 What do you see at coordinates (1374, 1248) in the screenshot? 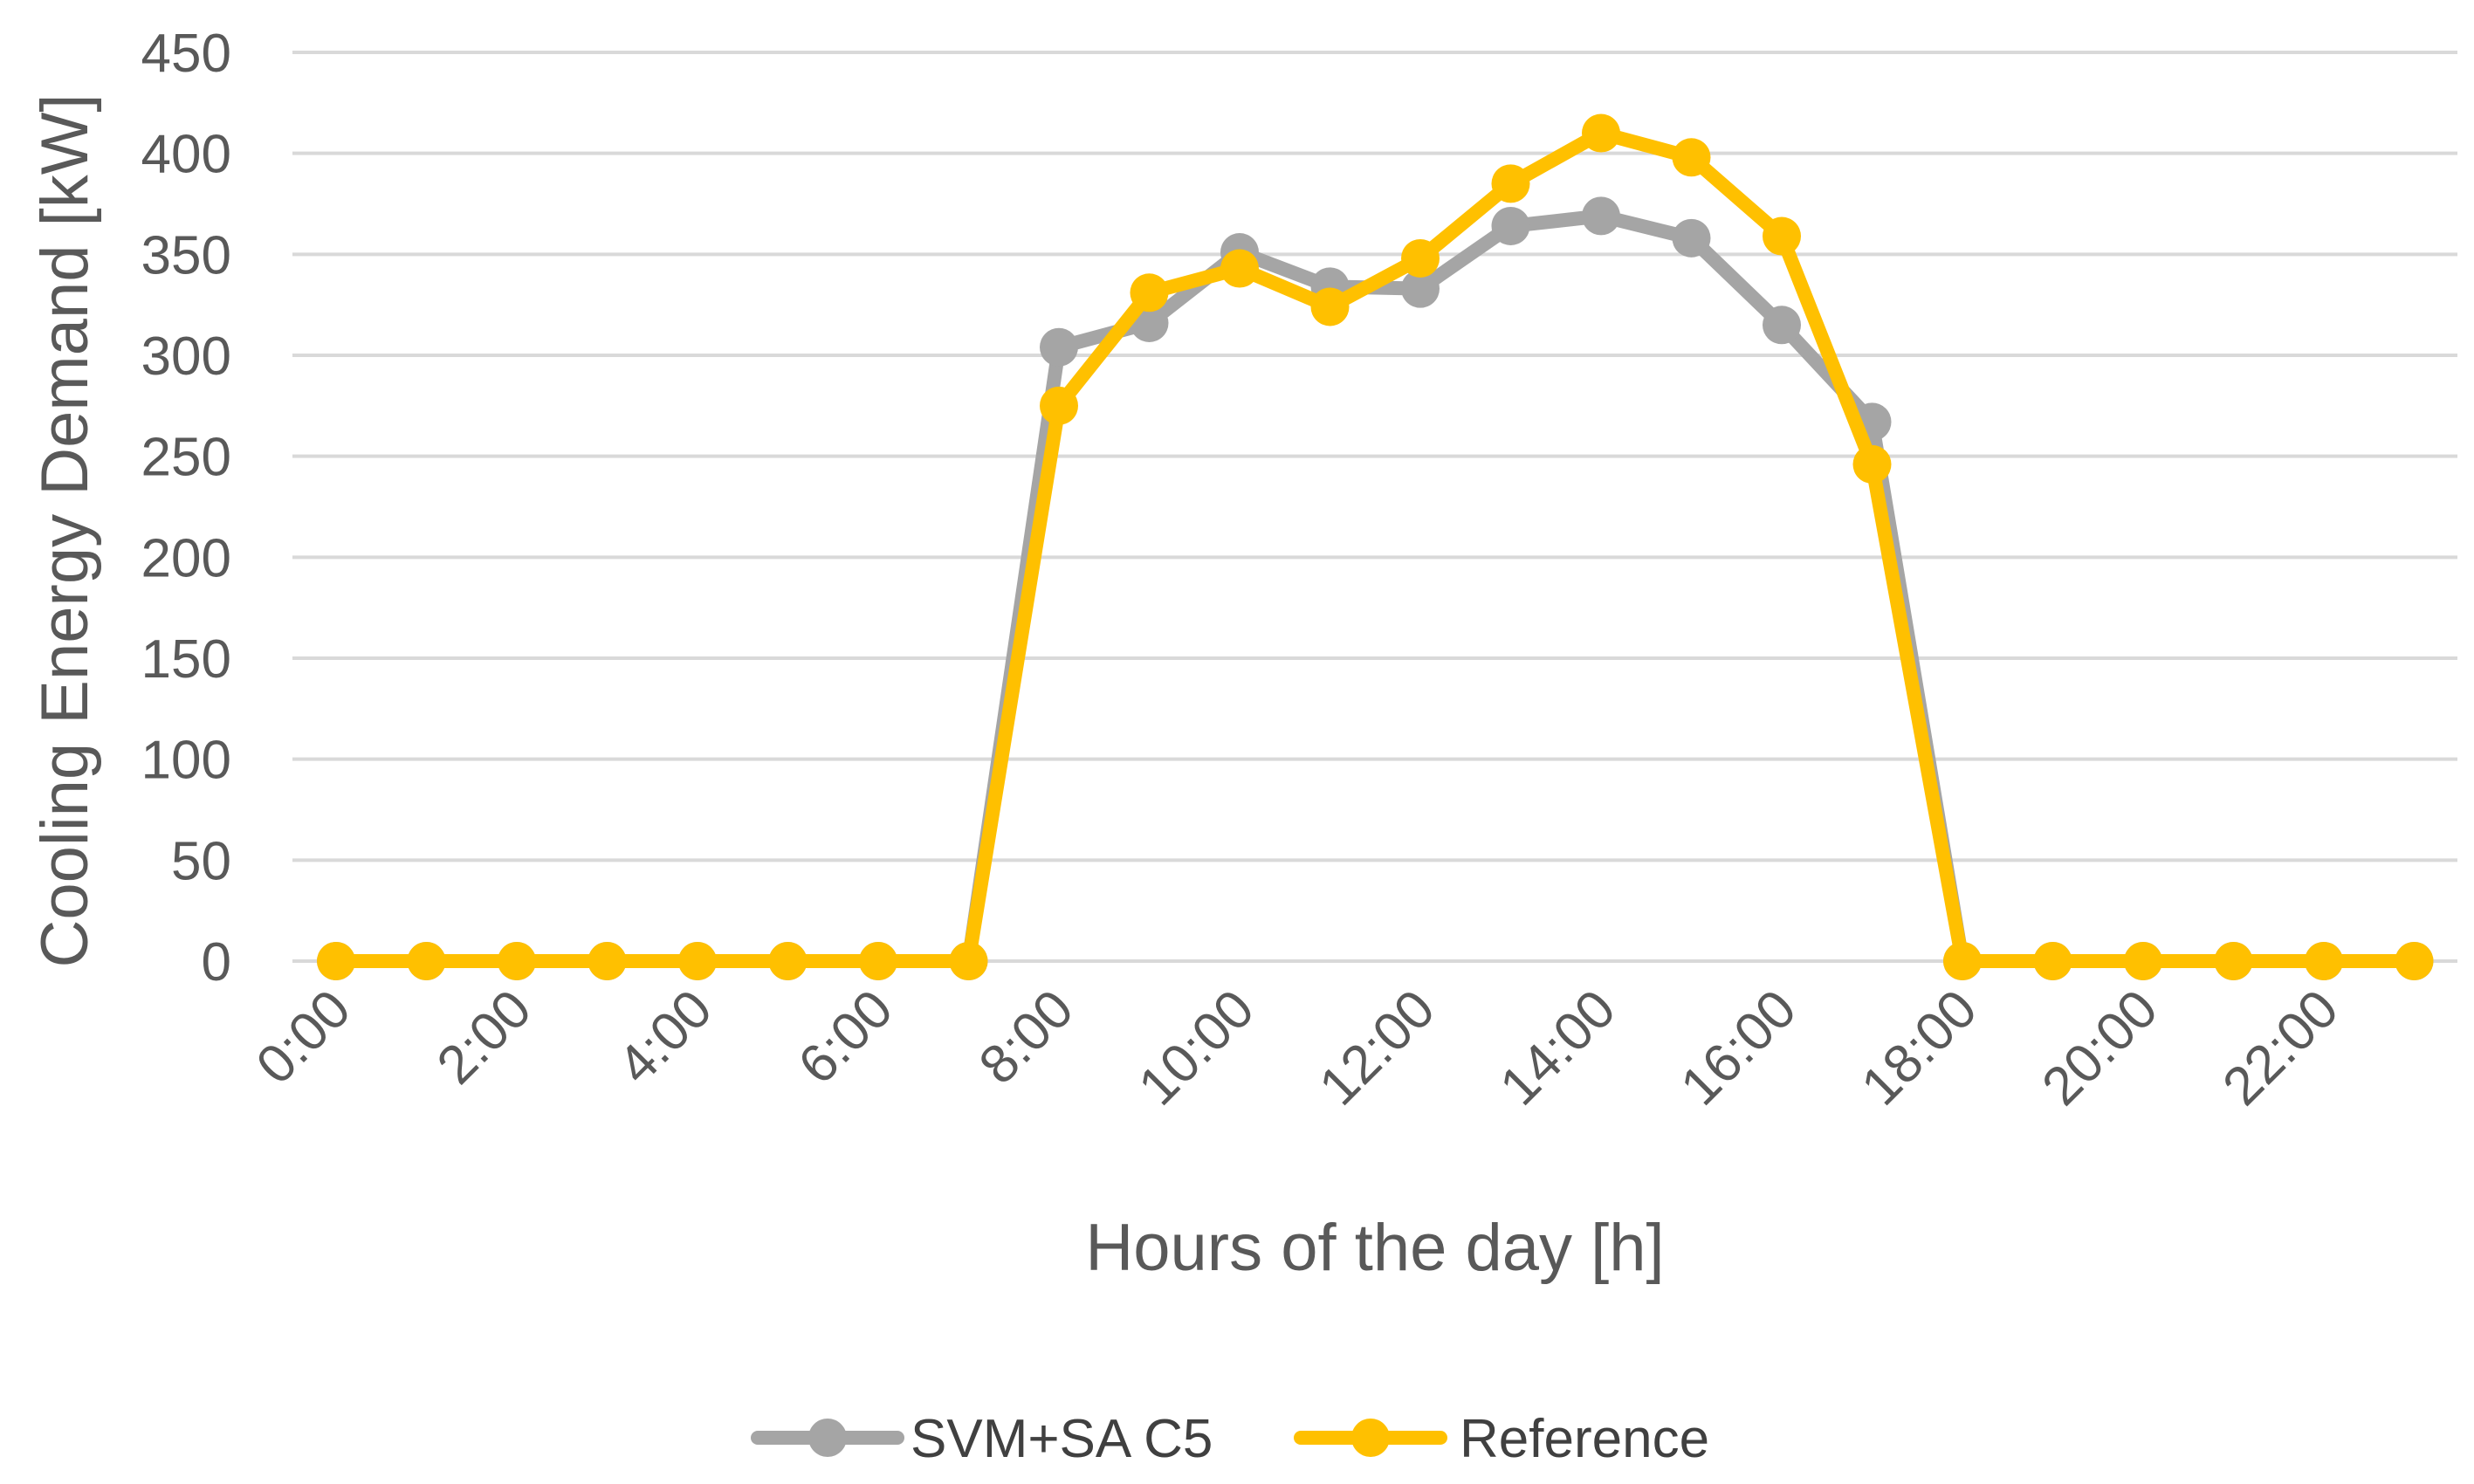
I see `x-axis-title: Hours of the day [h]` at bounding box center [1374, 1248].